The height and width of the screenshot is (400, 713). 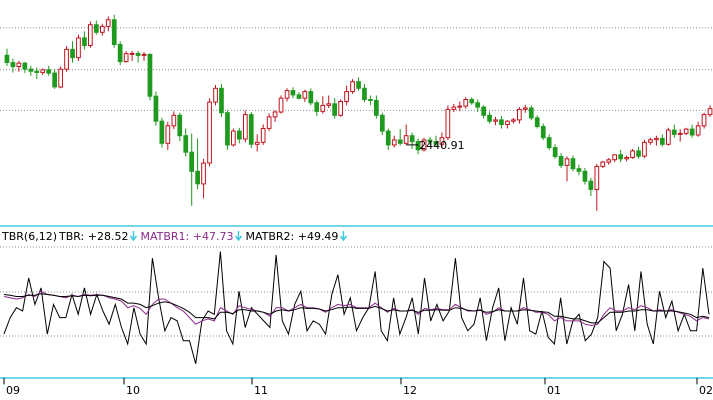 I want to click on x-tick-label: 12, so click(x=410, y=390).